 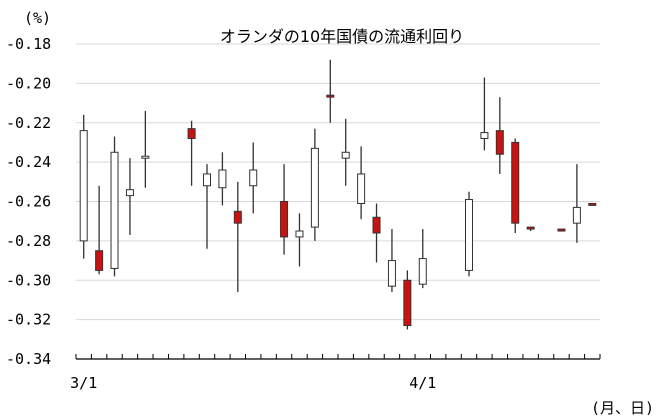 What do you see at coordinates (622, 408) in the screenshot?
I see `x-unit-label: (月、日)` at bounding box center [622, 408].